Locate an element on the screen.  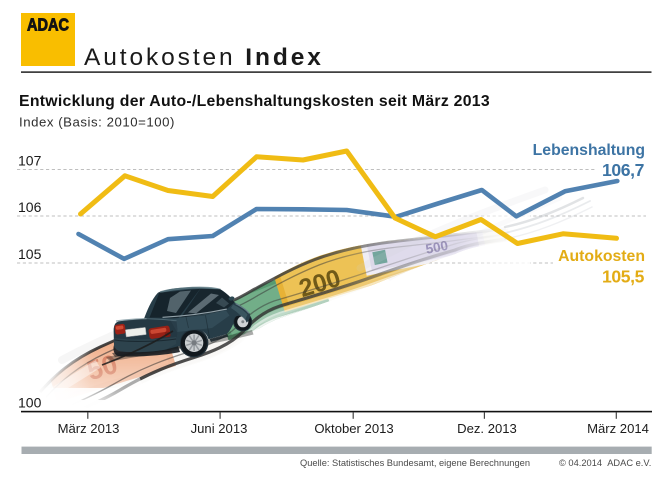
svg-text: Index (Basis: 2010=100) is located at coordinates (97, 122).